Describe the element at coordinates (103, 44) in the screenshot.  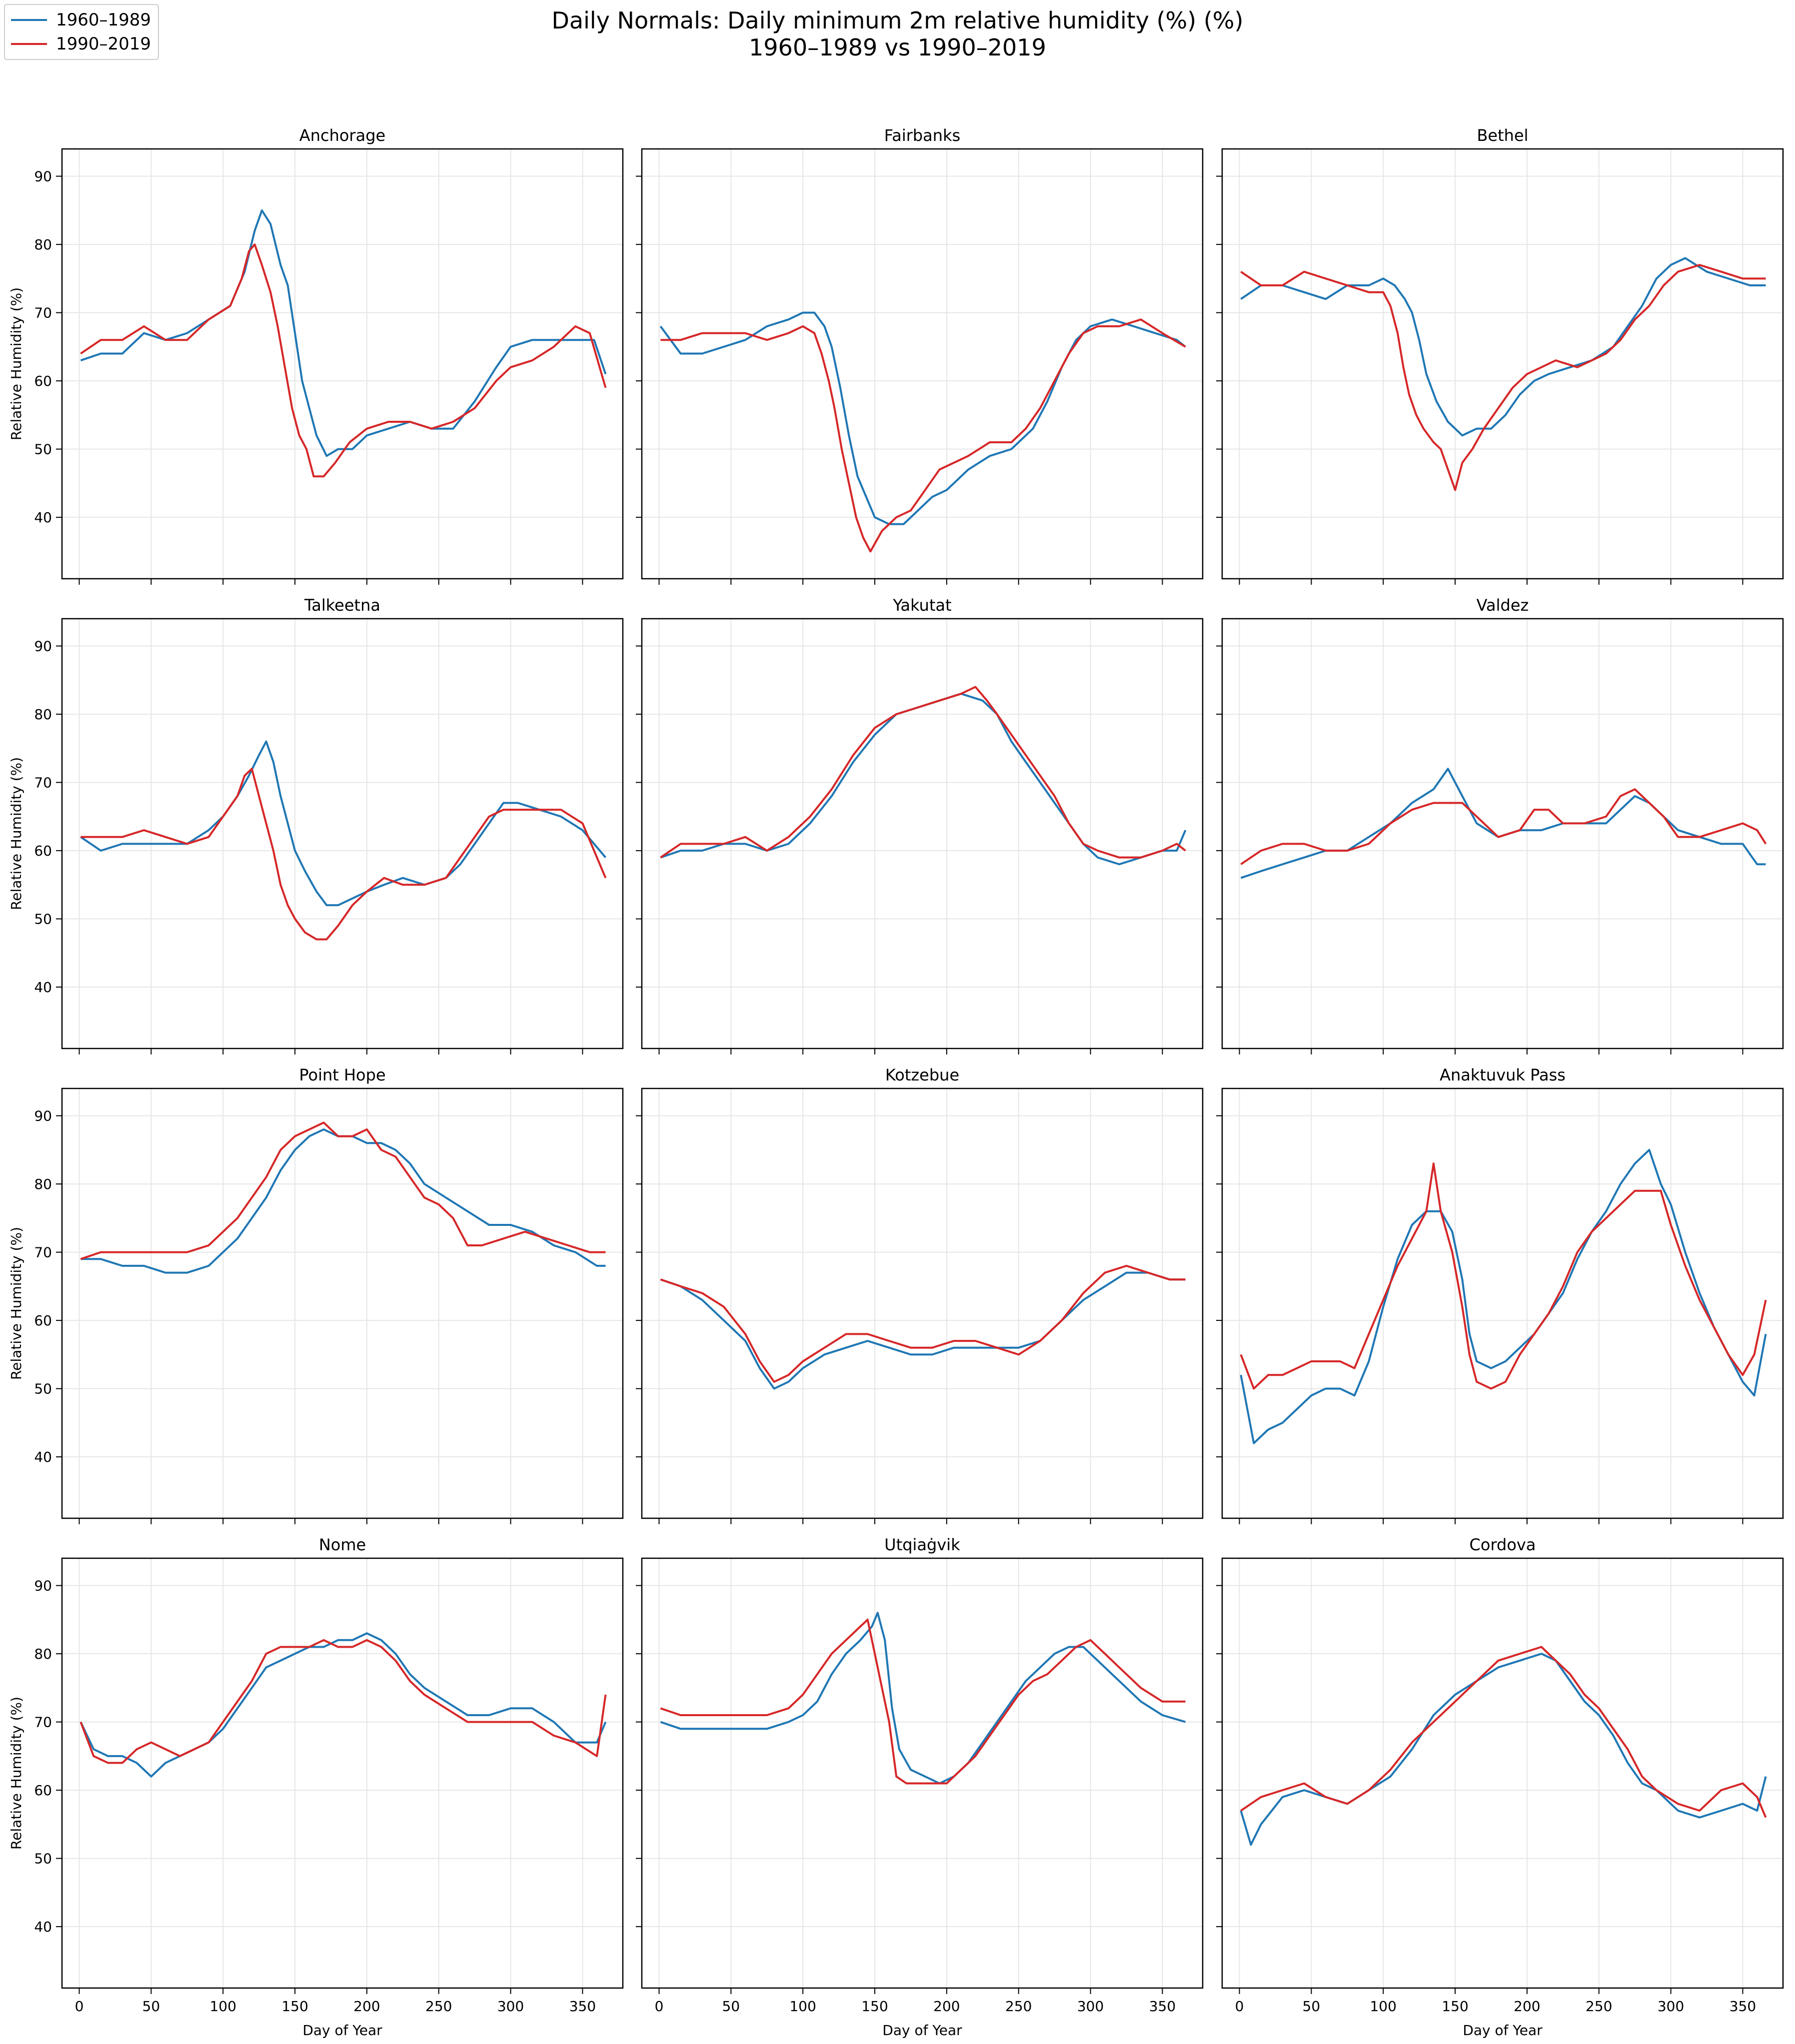
I see `legend-label-1990-2019: 1990–2019` at that location.